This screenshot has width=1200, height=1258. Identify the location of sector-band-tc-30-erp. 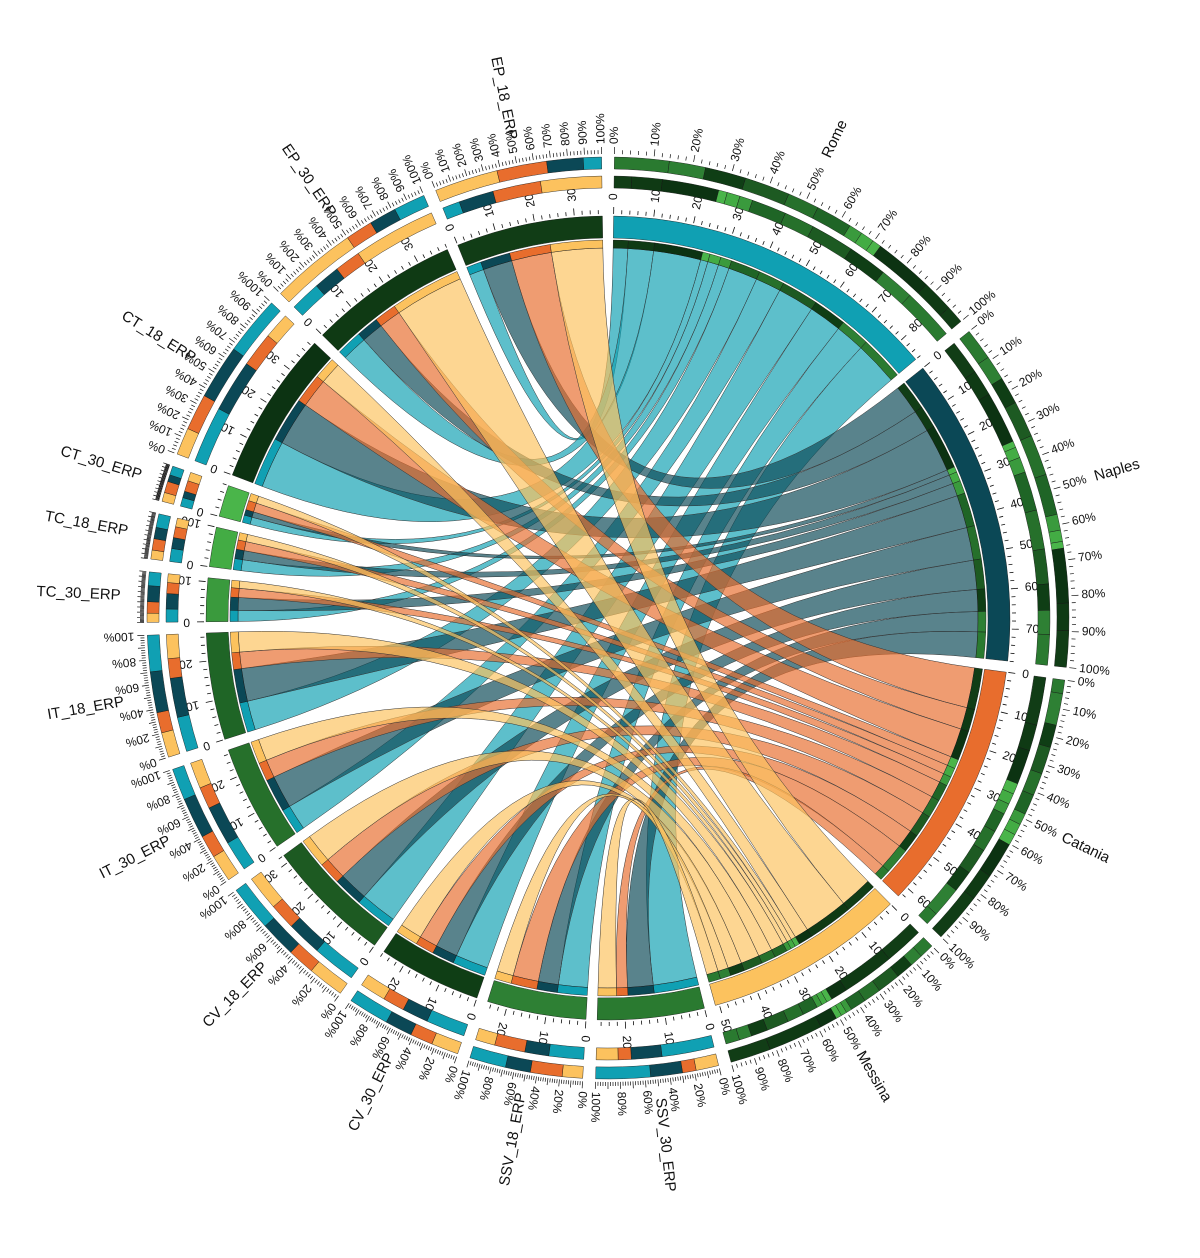
(218, 600).